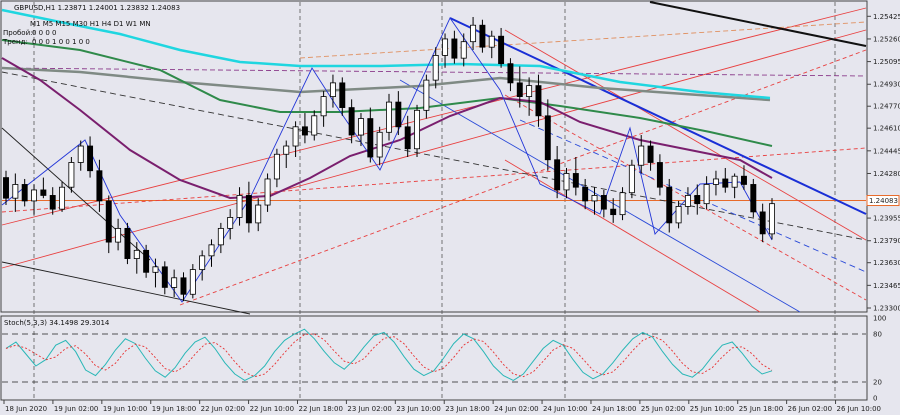  I want to click on price-label: 1.23300, so click(886, 309).